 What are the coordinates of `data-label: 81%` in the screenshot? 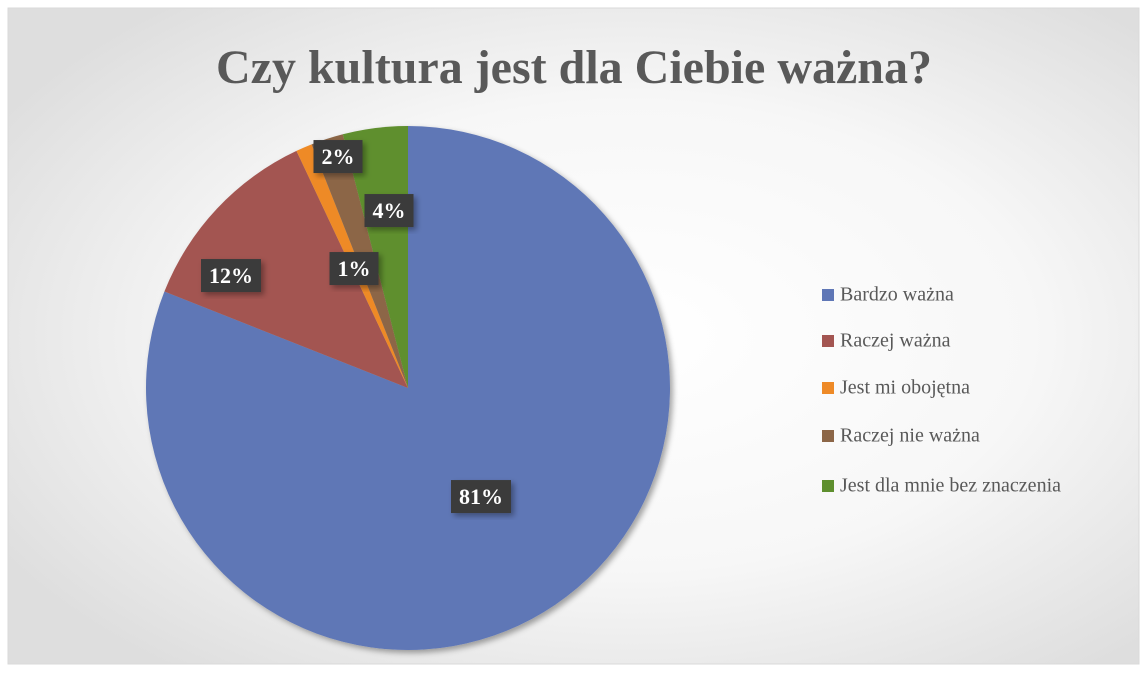 It's located at (481, 496).